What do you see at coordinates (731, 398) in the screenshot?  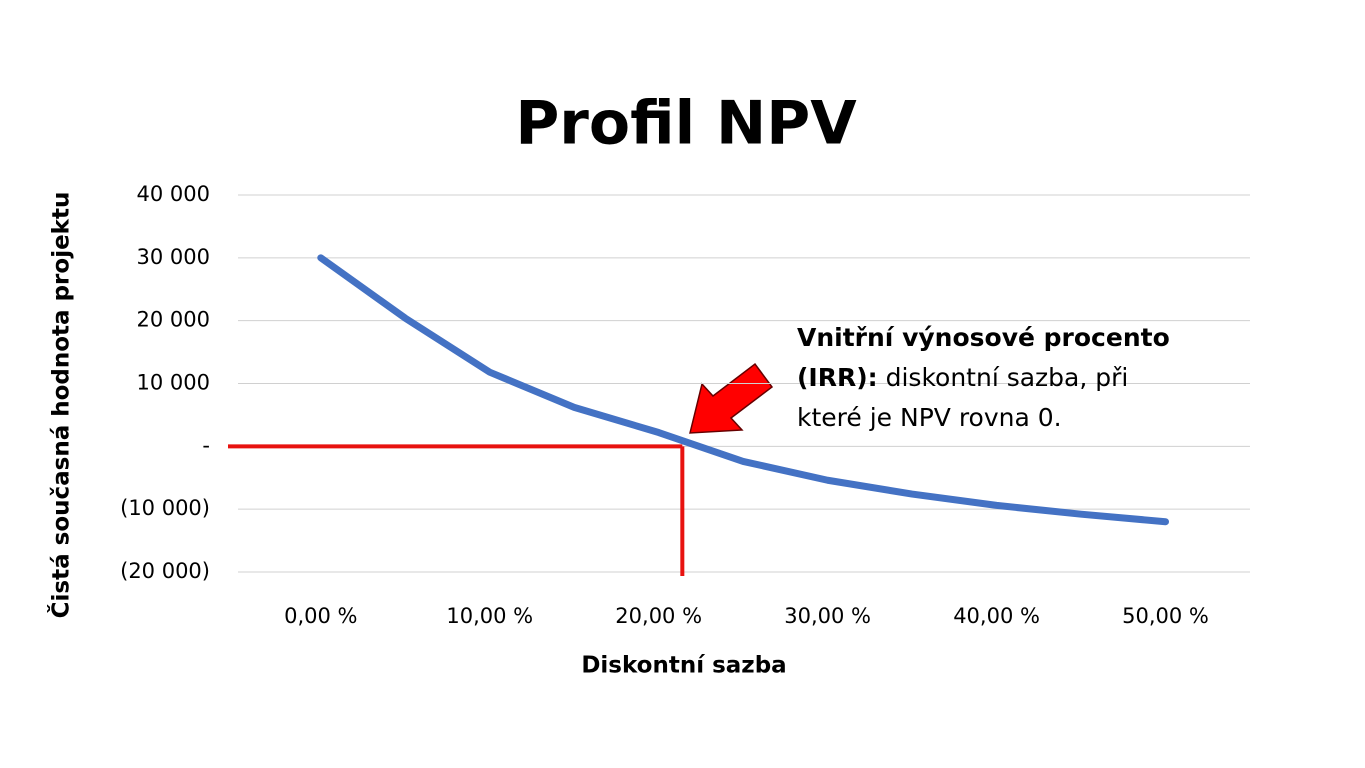 I see `arrow` at bounding box center [731, 398].